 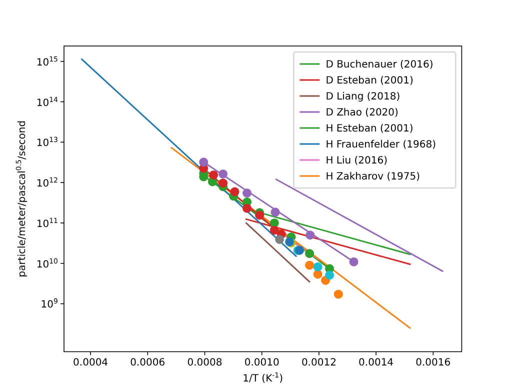 I want to click on legend-label: D Buchenauer (2016), so click(x=380, y=65).